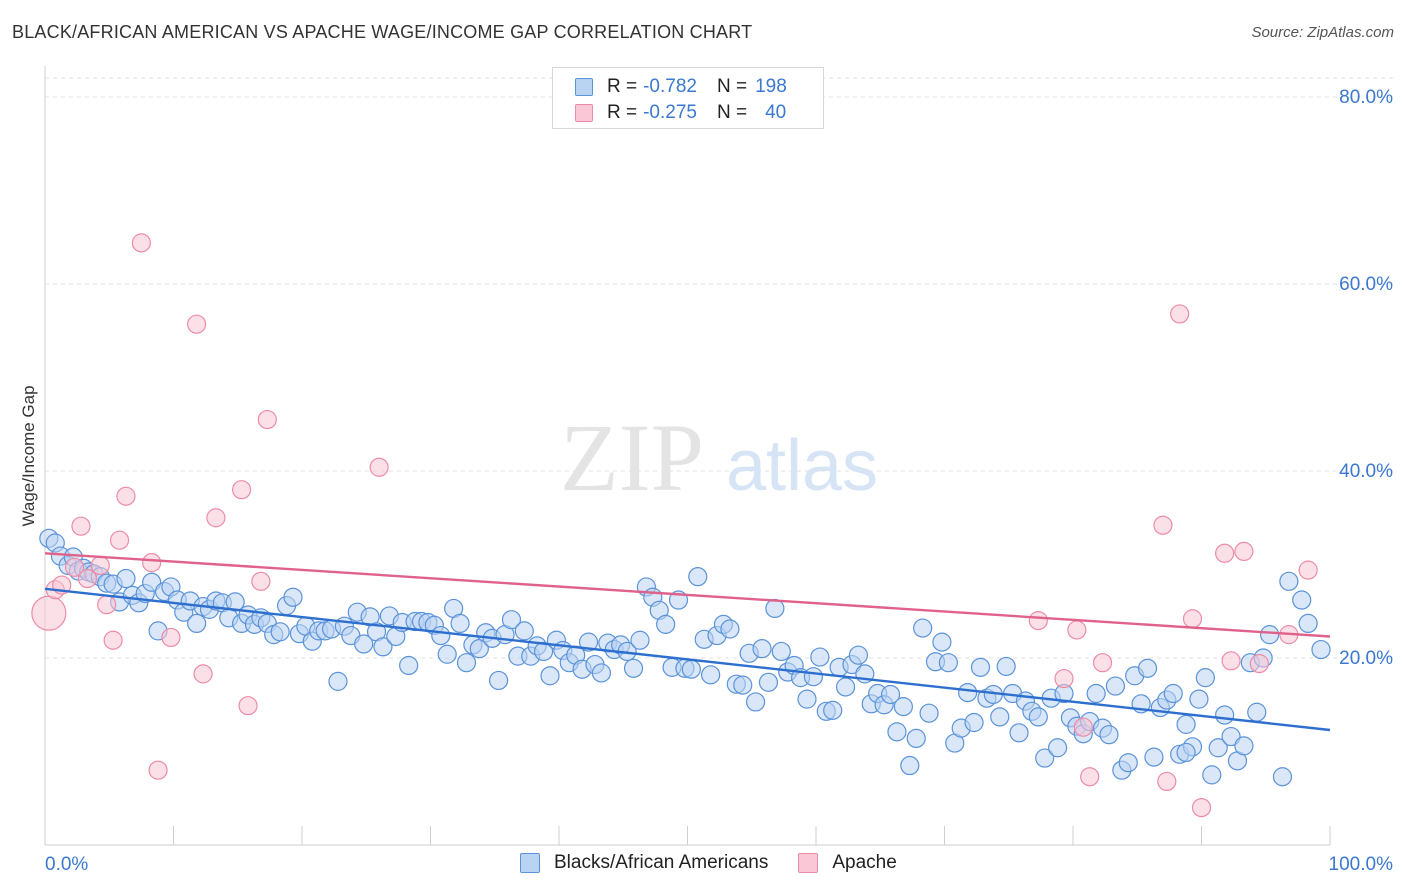 The height and width of the screenshot is (892, 1406). What do you see at coordinates (681, 87) in the screenshot?
I see `legend-row-blacks: R = -0.782 N = 198` at bounding box center [681, 87].